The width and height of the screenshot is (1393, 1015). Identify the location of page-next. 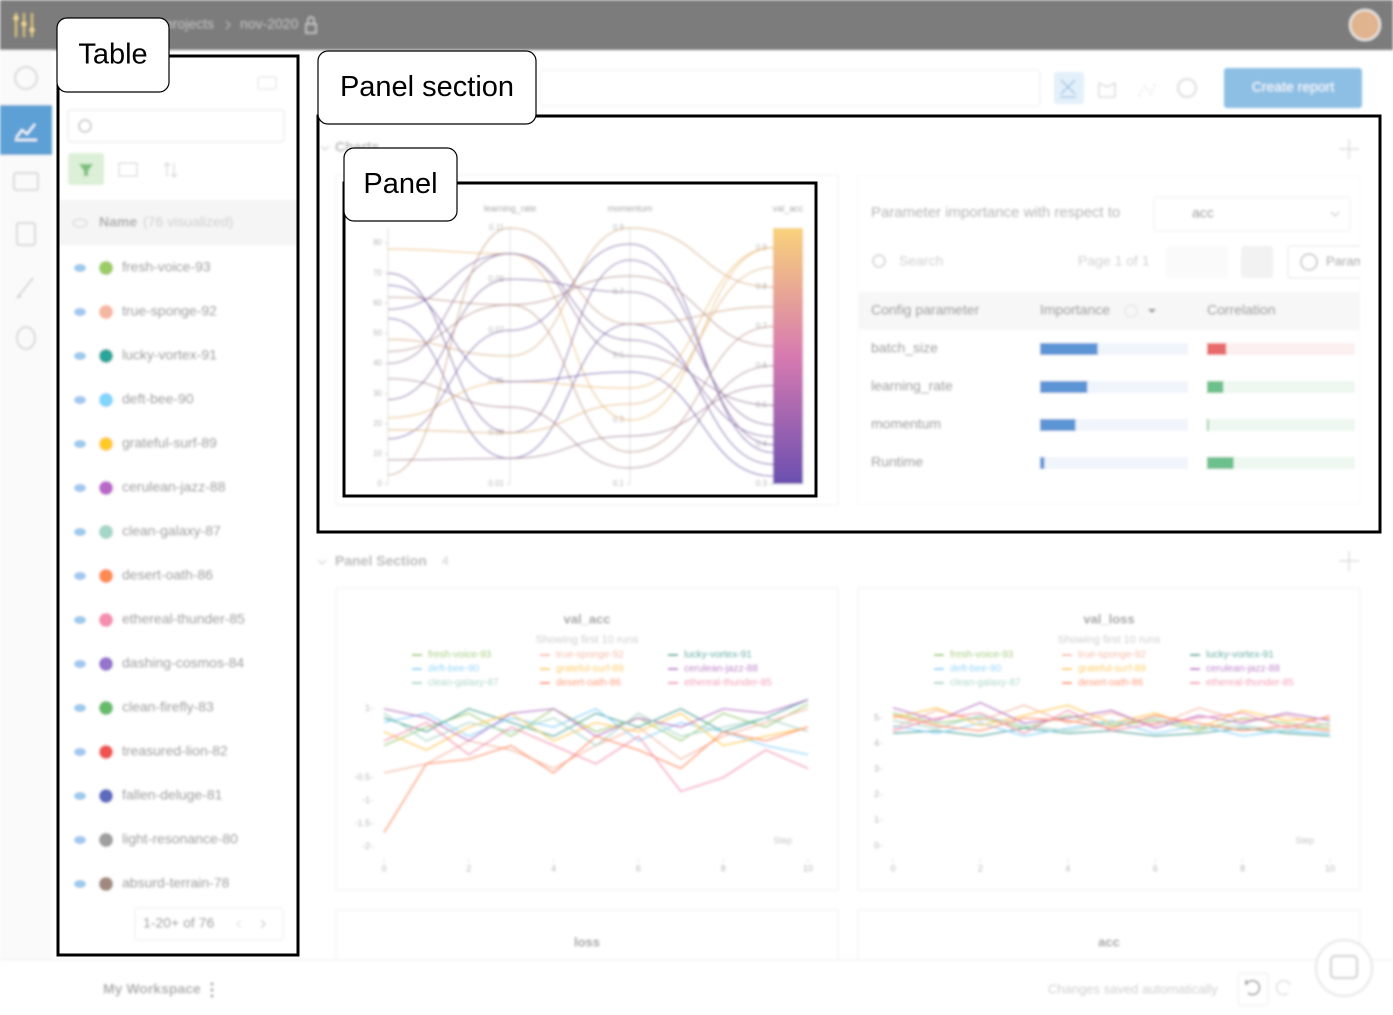
(263, 924).